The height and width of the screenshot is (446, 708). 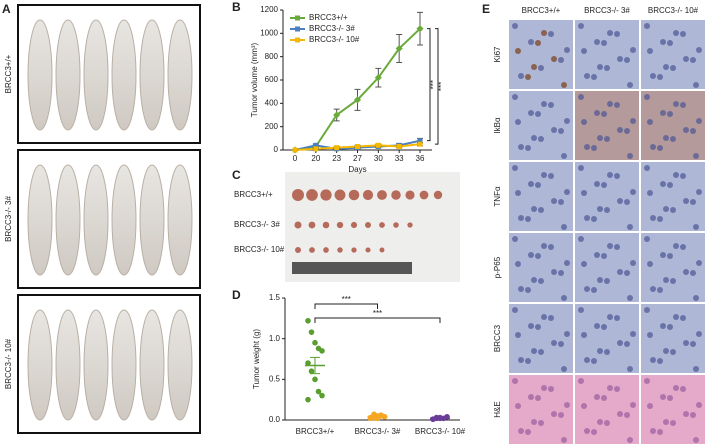 I want to click on legend-marker, so click(x=297, y=29).